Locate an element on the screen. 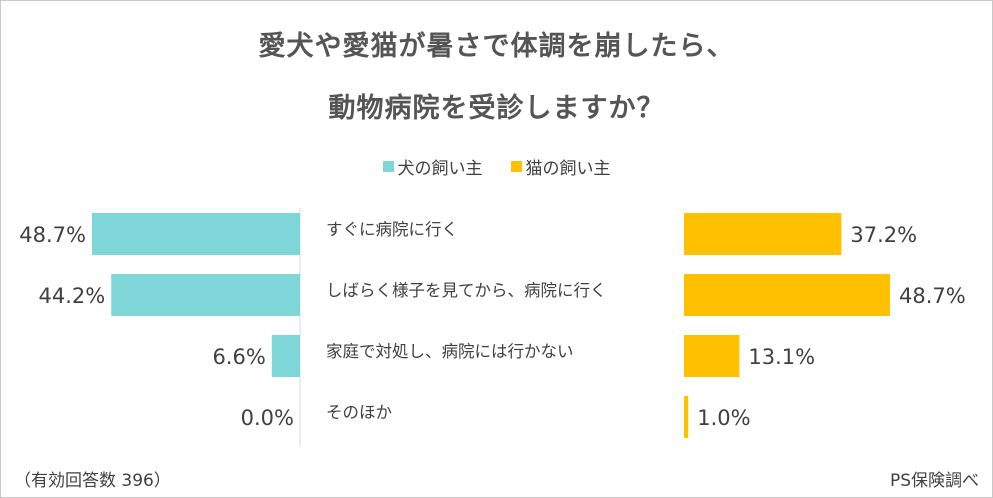 This screenshot has height=498, width=993. legend-item-dog: 犬の飼い主 is located at coordinates (432, 166).